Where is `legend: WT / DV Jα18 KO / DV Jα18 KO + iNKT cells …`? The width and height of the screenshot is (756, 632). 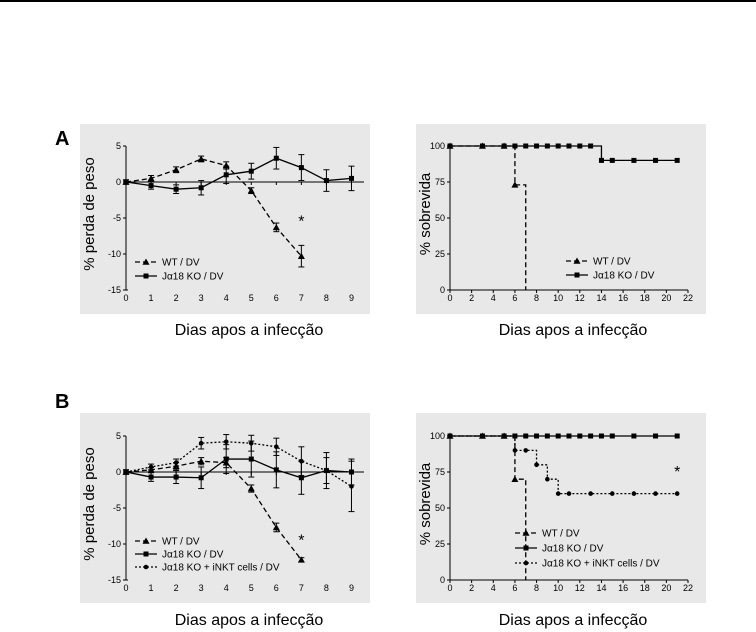 legend: WT / DV Jα18 KO / DV Jα18 KO + iNKT cells … is located at coordinates (587, 549).